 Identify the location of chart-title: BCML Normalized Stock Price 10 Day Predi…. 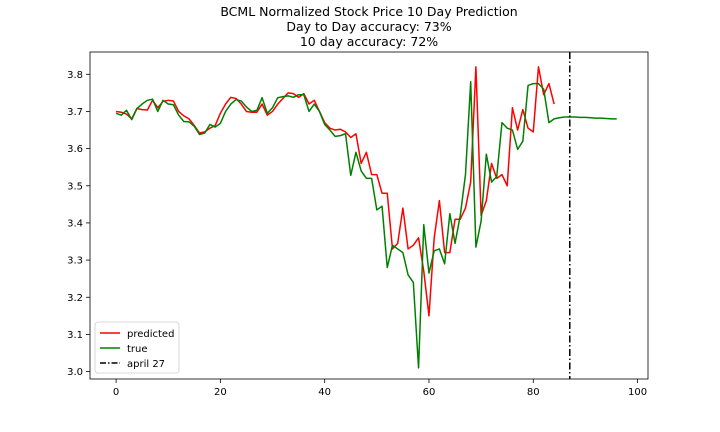
(368, 26).